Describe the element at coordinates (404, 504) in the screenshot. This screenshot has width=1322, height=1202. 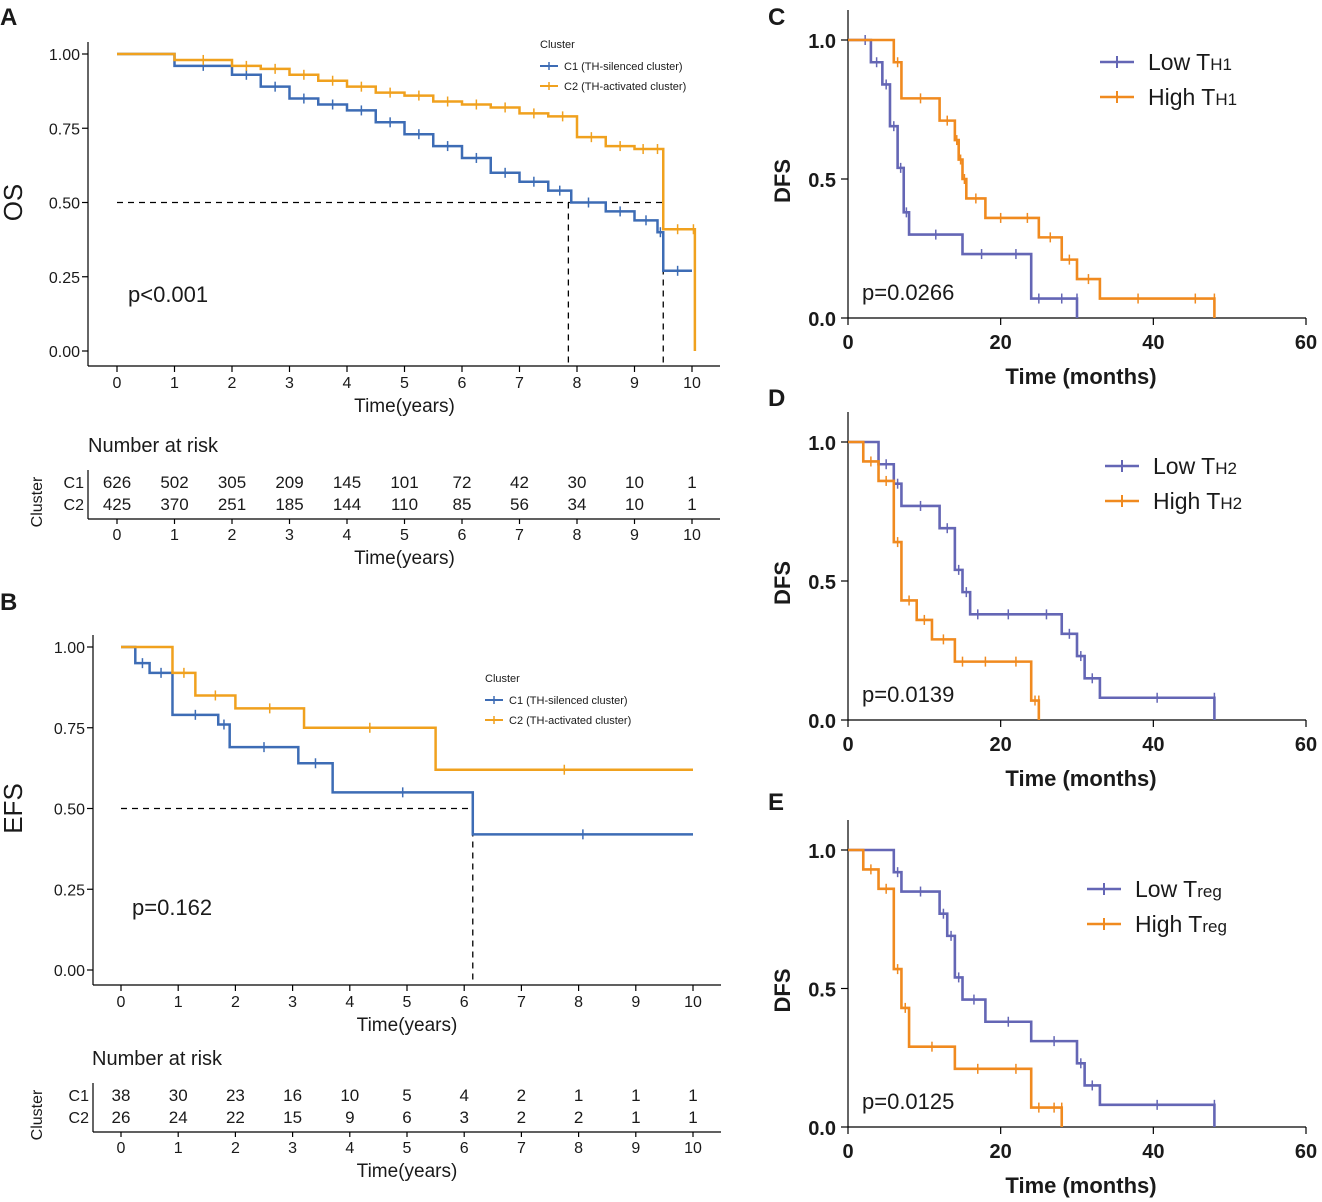
I see `risk-cell-c2: 110` at that location.